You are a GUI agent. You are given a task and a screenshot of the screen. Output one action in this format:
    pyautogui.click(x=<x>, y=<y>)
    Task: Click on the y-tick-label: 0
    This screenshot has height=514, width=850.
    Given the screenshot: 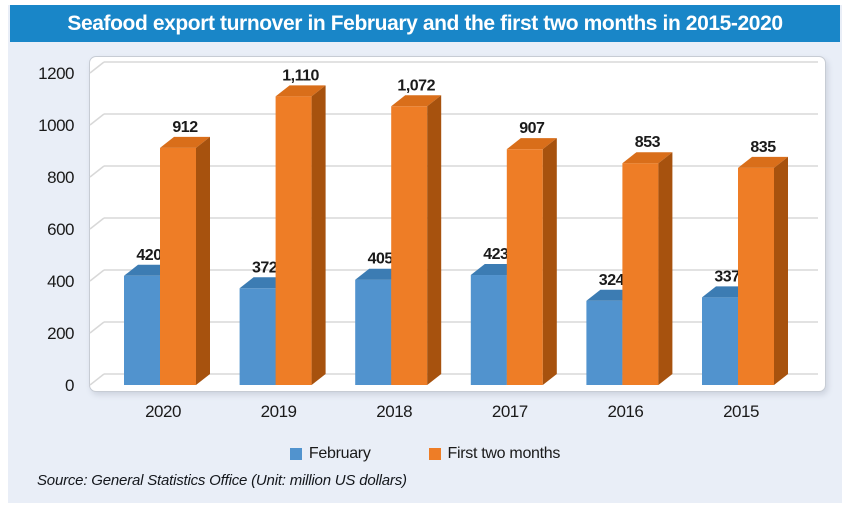 What is the action you would take?
    pyautogui.click(x=69, y=385)
    